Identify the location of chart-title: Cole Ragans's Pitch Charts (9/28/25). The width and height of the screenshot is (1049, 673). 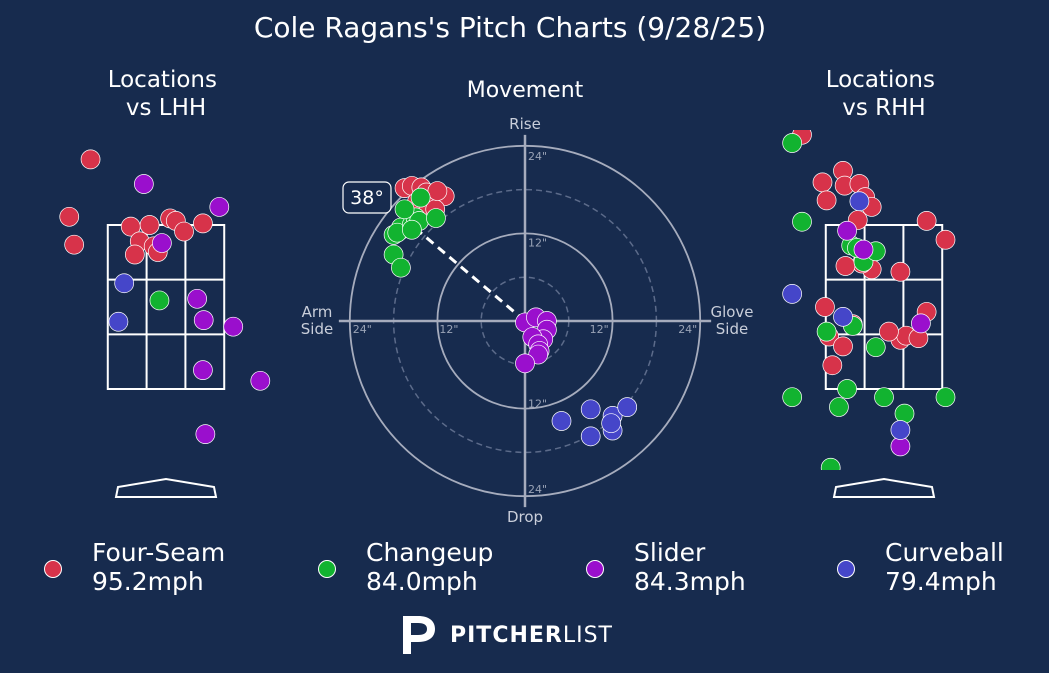
(510, 27).